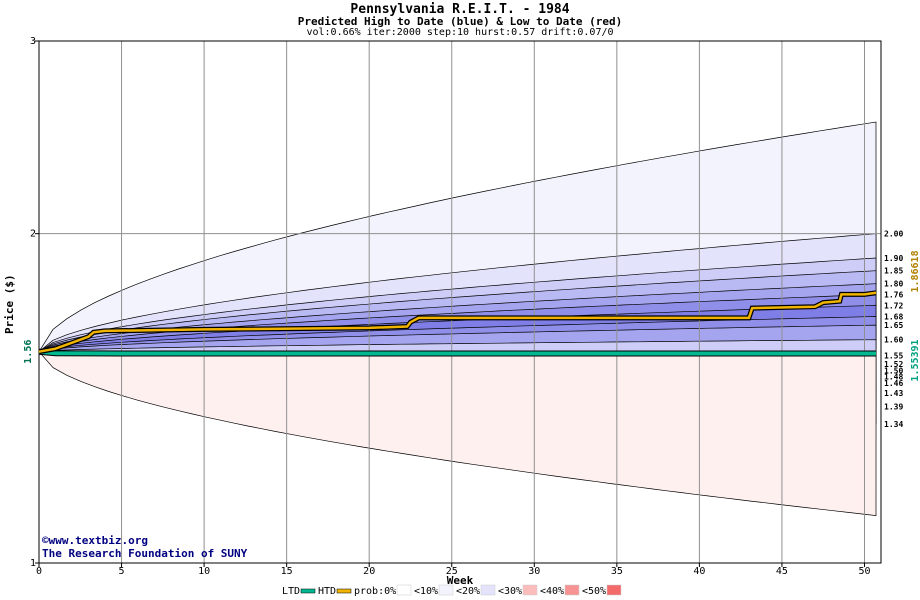 The height and width of the screenshot is (600, 920). What do you see at coordinates (426, 591) in the screenshot?
I see `legend-label-3: <10%` at bounding box center [426, 591].